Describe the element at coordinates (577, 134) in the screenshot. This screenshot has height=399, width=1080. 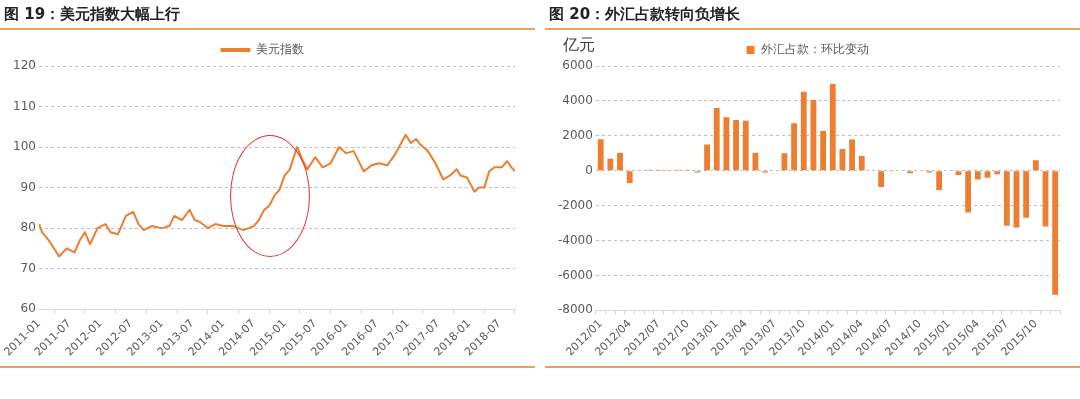
I see `y-tick-label: 2000` at that location.